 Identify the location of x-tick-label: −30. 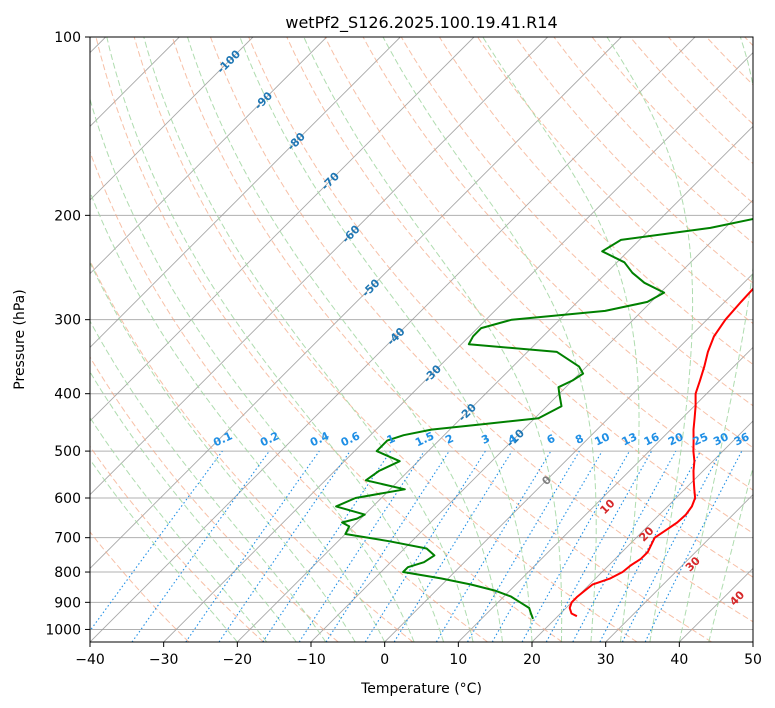
(164, 660).